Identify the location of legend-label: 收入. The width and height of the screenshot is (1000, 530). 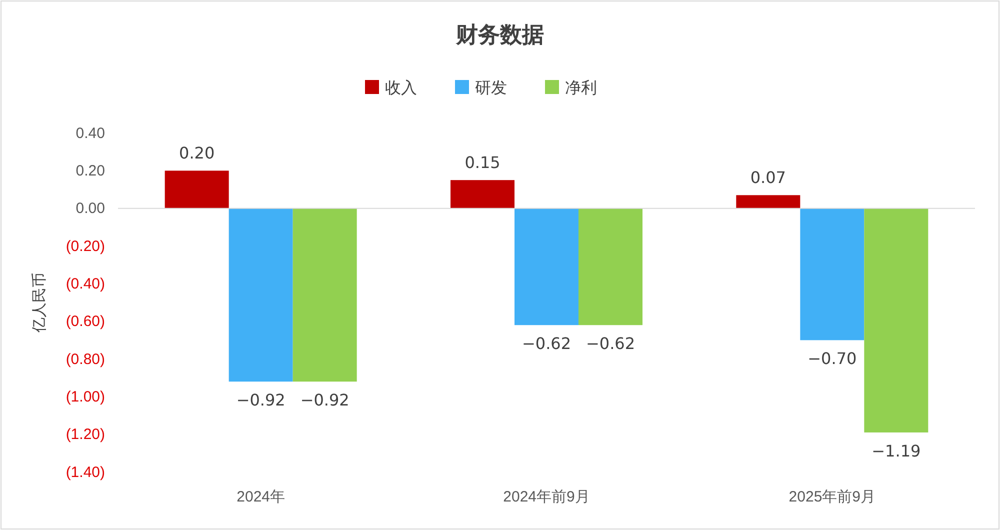
(401, 87).